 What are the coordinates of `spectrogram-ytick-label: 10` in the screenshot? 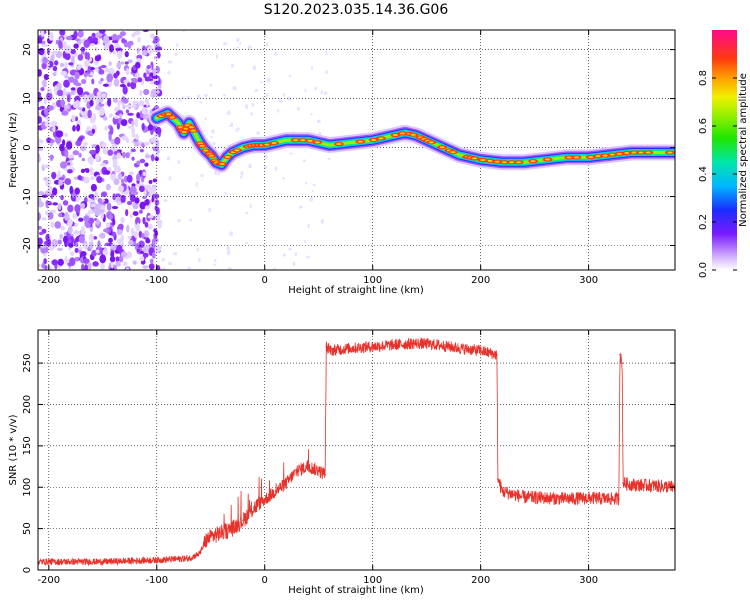 It's located at (27, 98).